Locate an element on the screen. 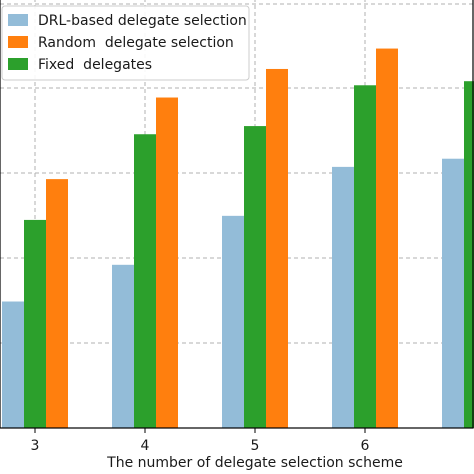 The image size is (474, 474). x-tick-label: 3 is located at coordinates (35, 446).